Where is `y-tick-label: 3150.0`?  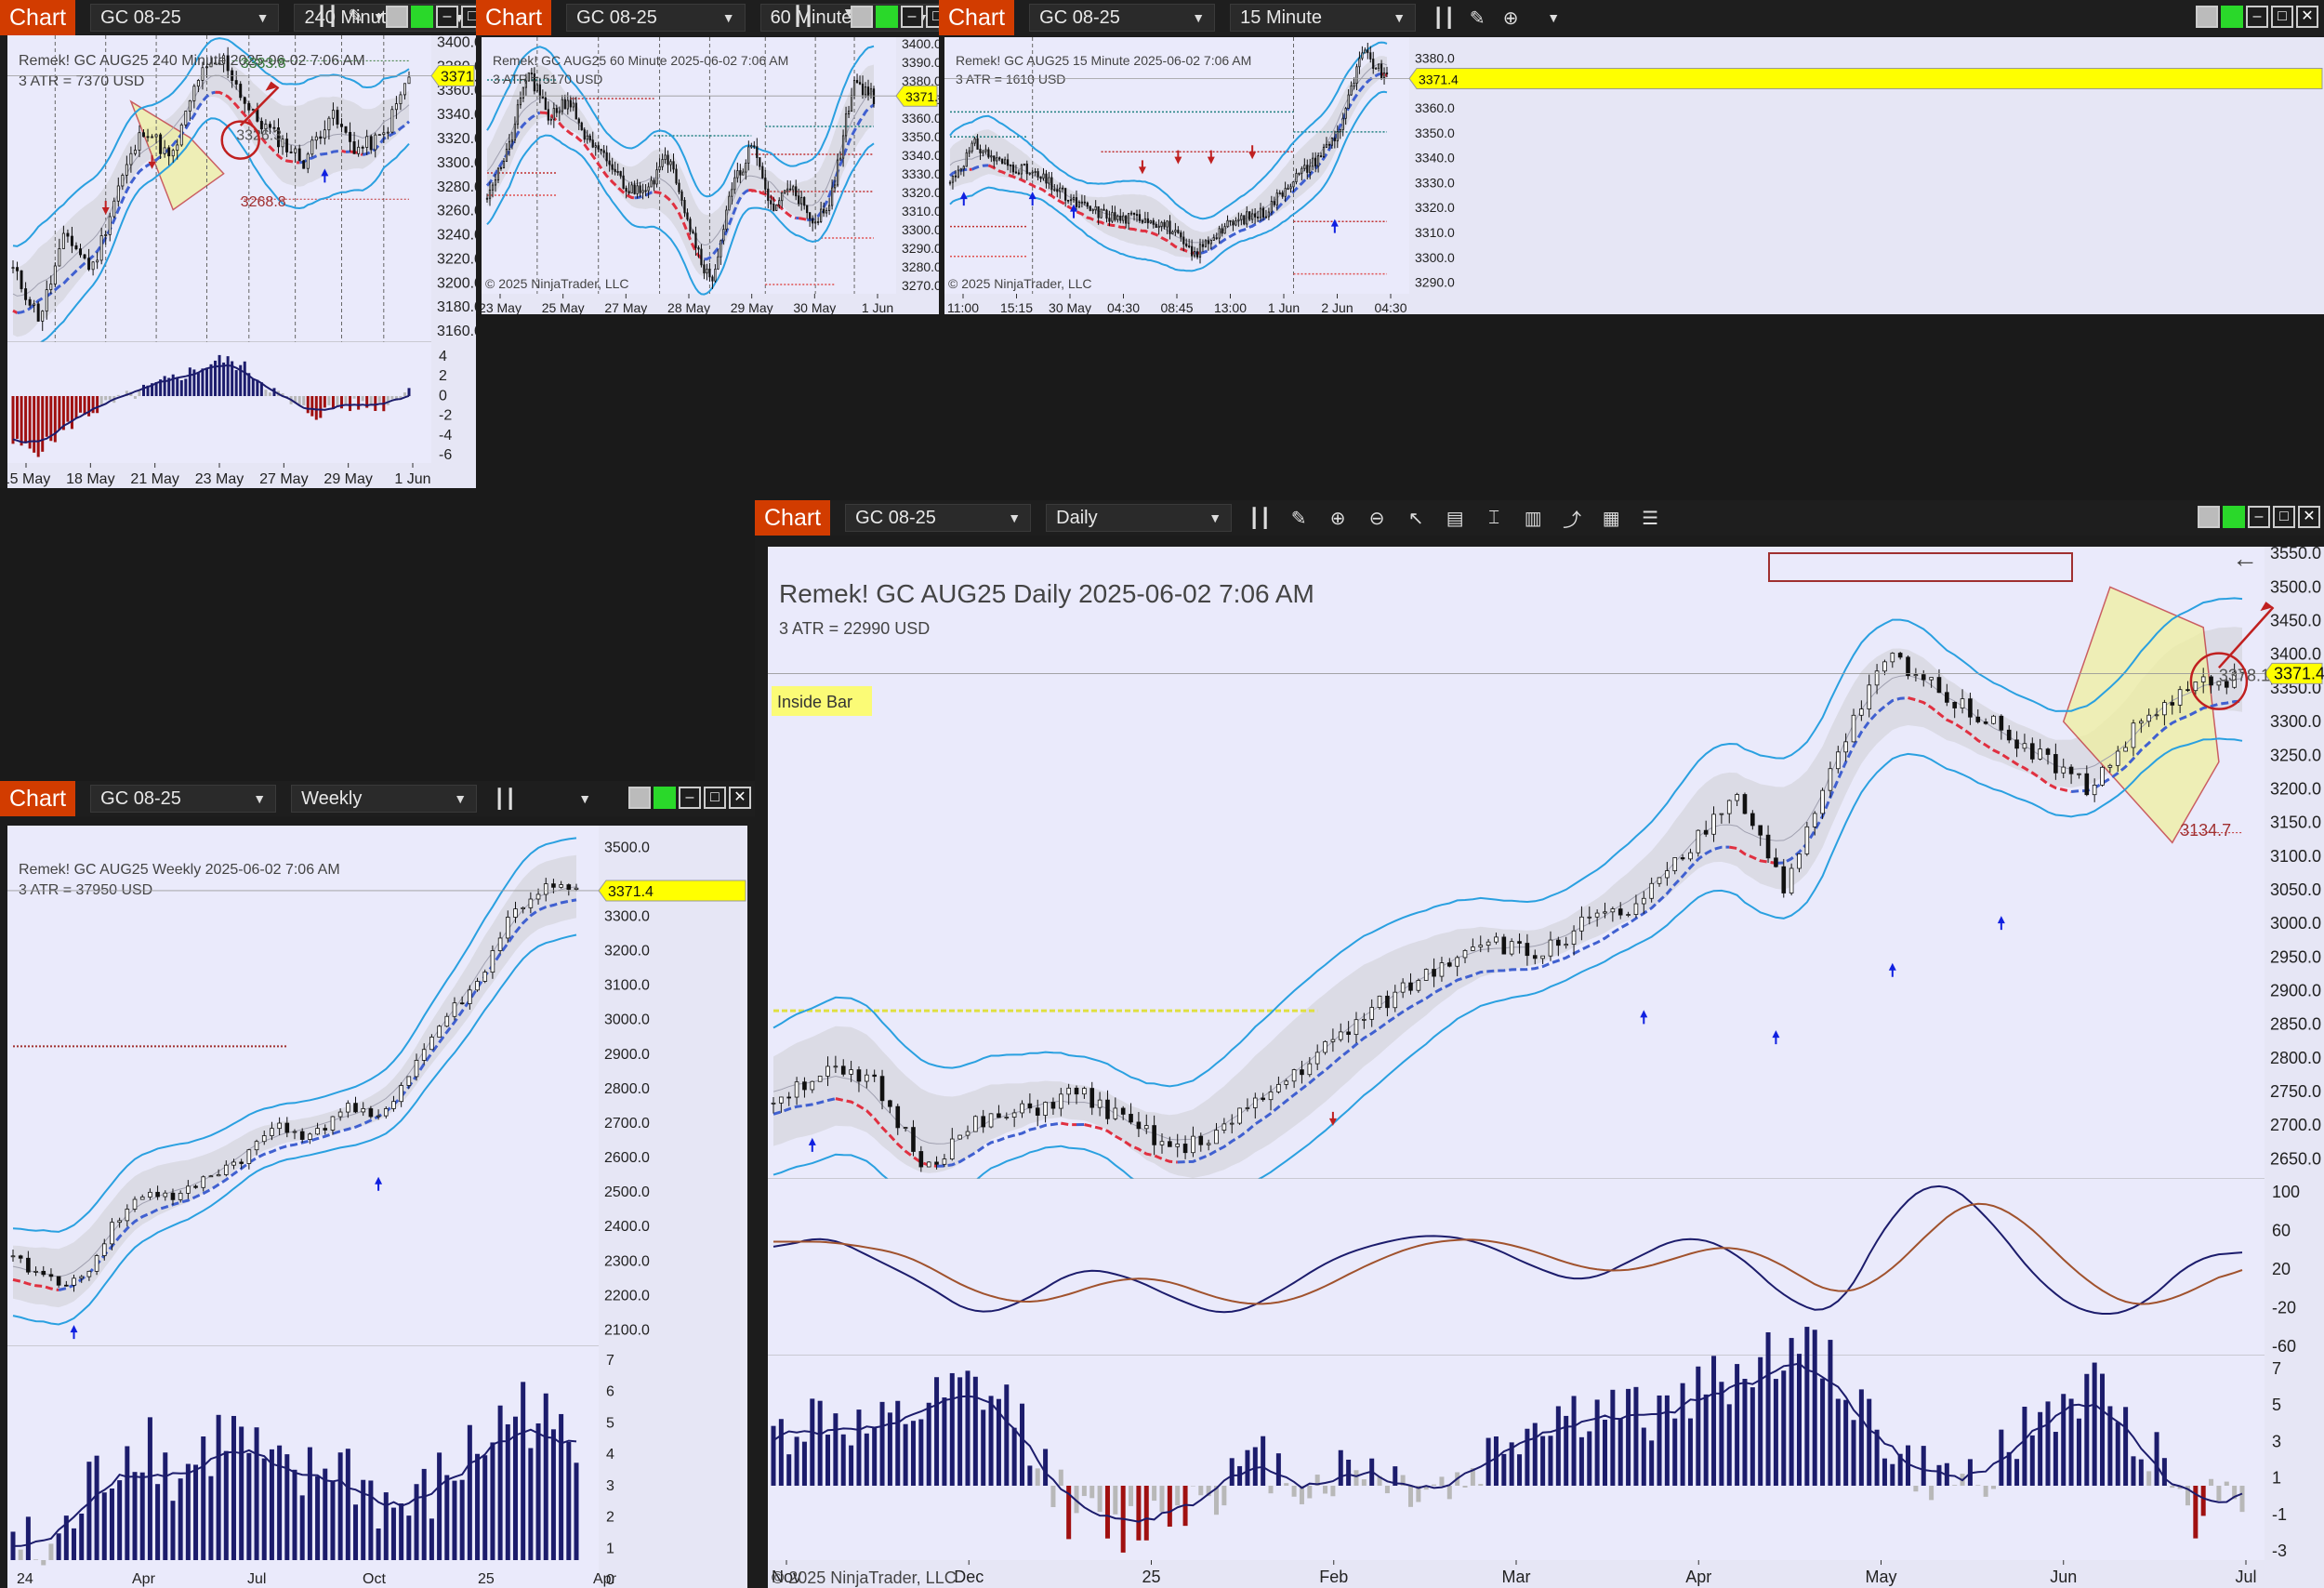 y-tick-label: 3150.0 is located at coordinates (2295, 823).